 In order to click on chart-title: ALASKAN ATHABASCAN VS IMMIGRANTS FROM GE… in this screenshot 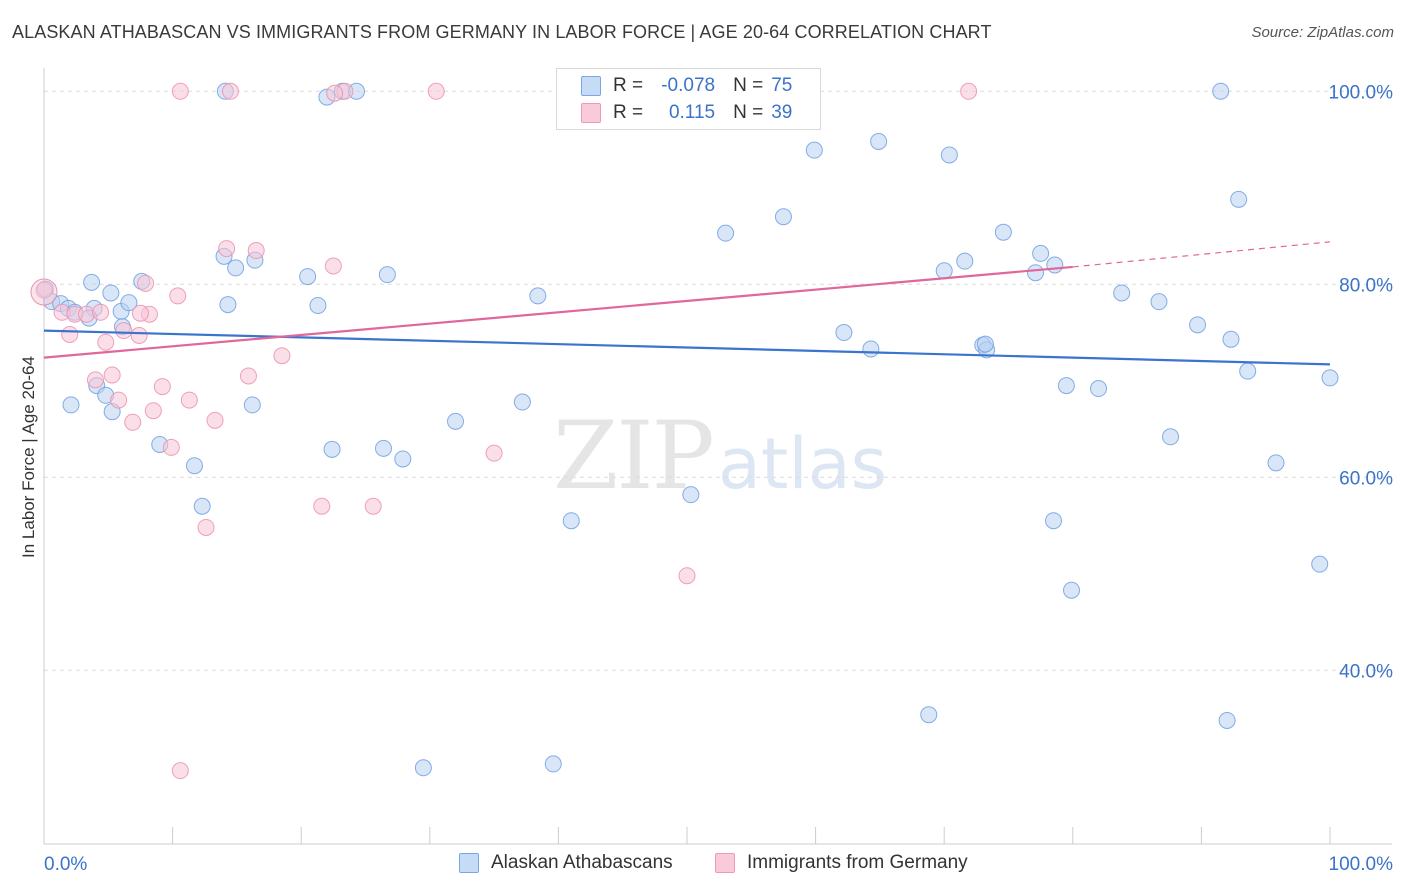, I will do `click(502, 32)`.